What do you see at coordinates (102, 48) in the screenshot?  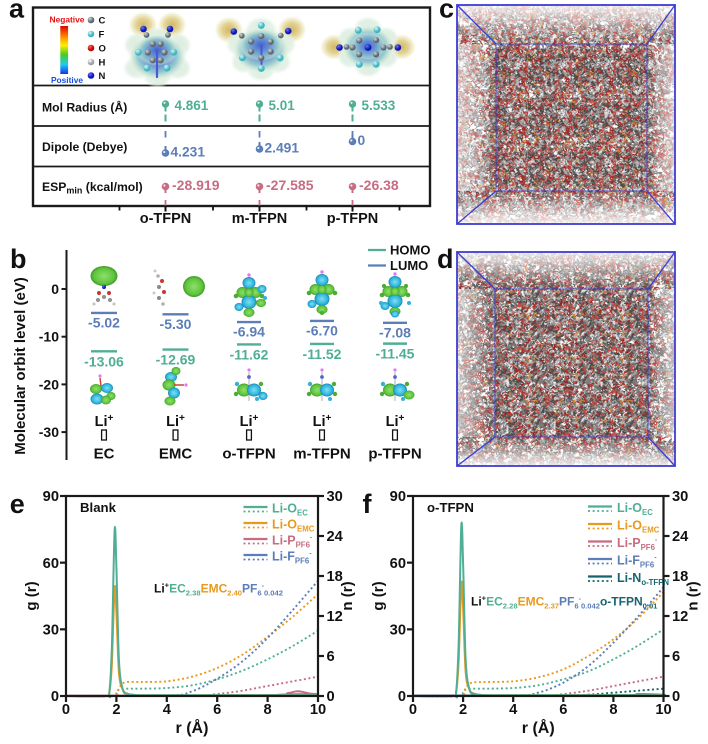 I see `svg-text: O` at bounding box center [102, 48].